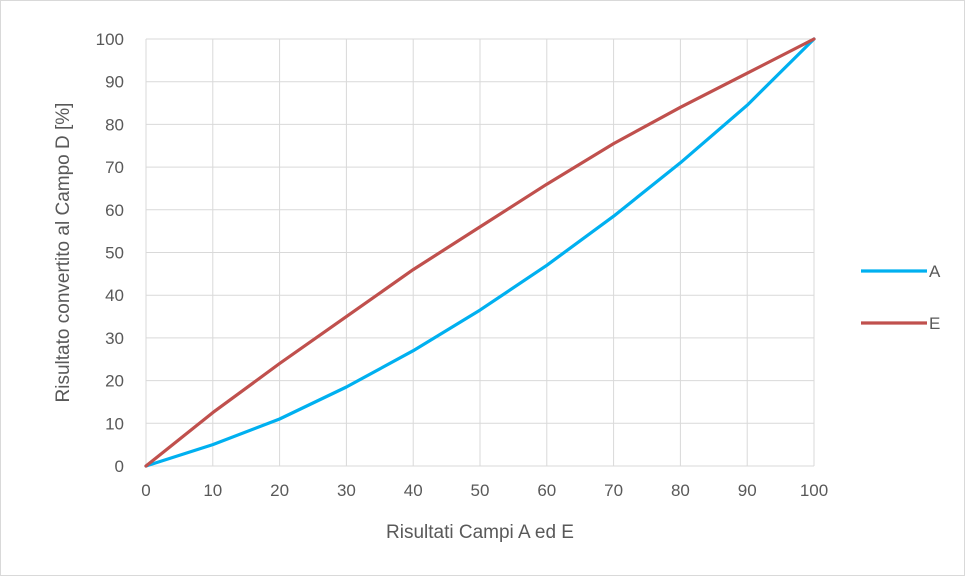  What do you see at coordinates (114, 167) in the screenshot?
I see `y-tick-label: 70` at bounding box center [114, 167].